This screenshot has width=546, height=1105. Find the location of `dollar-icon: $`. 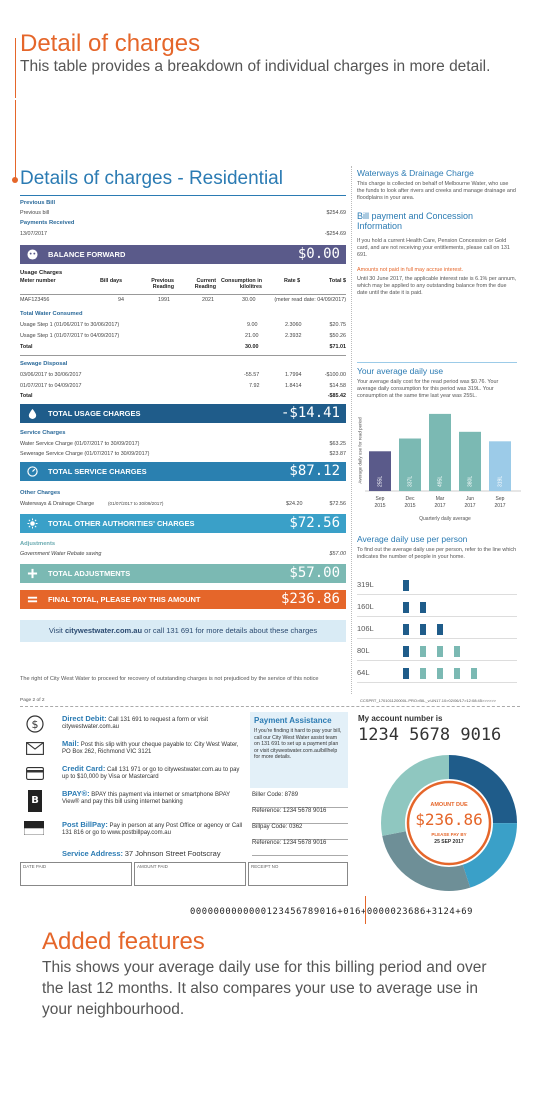

dollar-icon: $ is located at coordinates (35, 724).